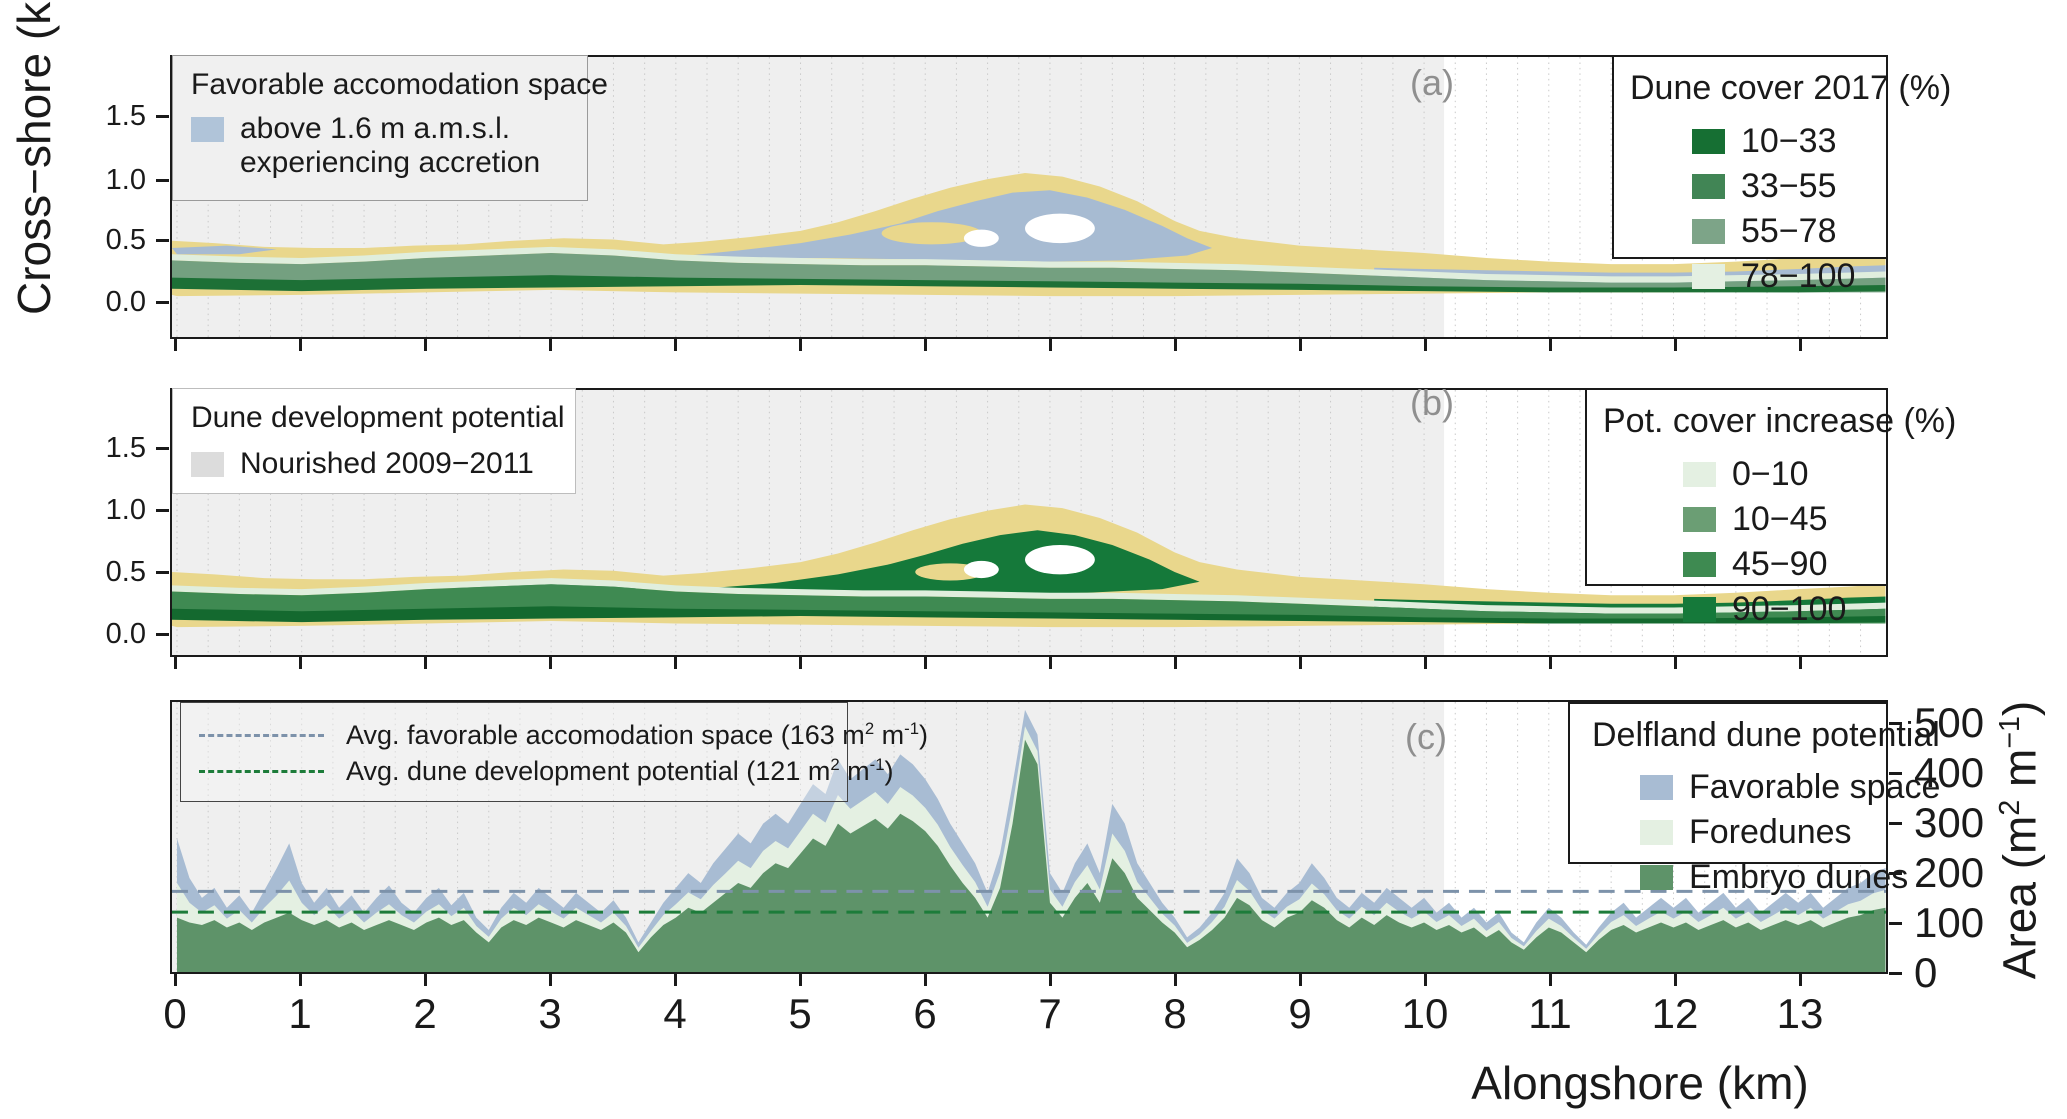 Image resolution: width=2067 pixels, height=1119 pixels. I want to click on panel-letter-c: (c), so click(1426, 736).